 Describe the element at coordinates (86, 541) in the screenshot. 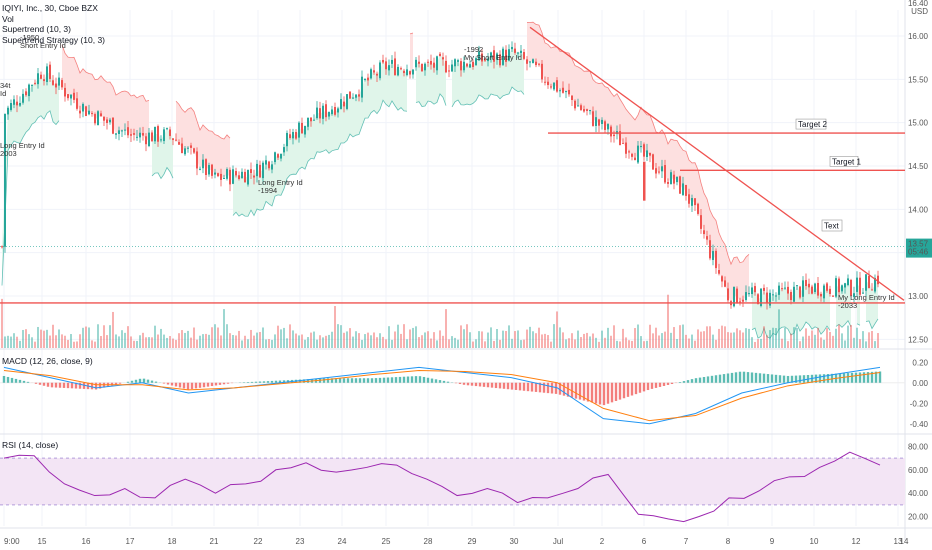

I see `time-axis-tick: 16` at that location.